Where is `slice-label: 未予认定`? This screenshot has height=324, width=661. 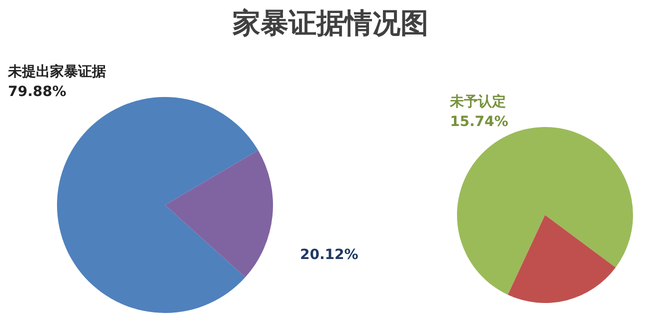
slice-label: 未予认定 is located at coordinates (477, 101).